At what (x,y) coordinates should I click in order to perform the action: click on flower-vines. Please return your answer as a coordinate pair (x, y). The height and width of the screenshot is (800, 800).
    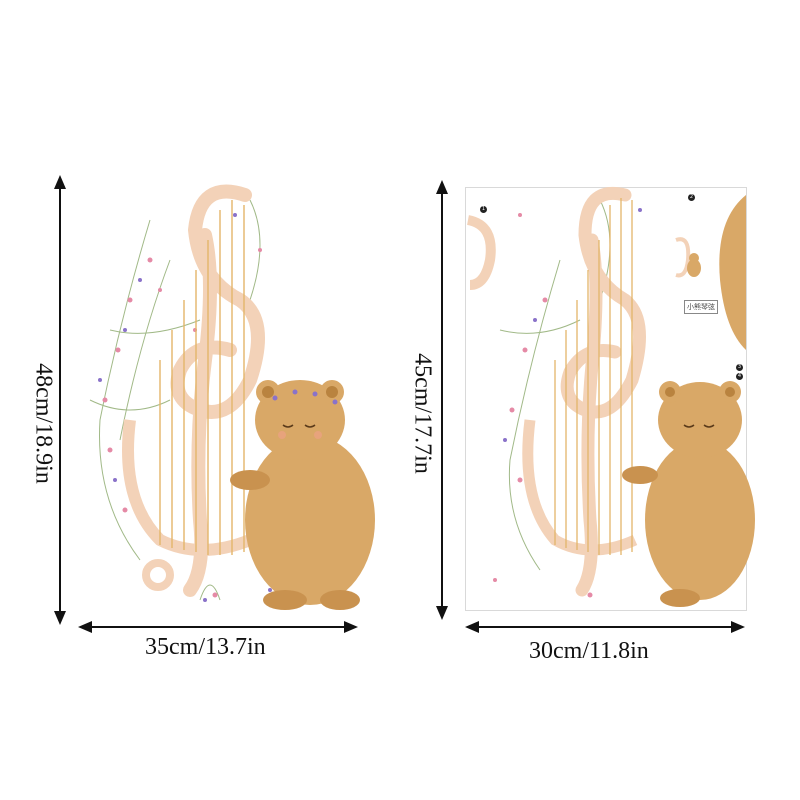
    Looking at the image, I should click on (175, 400).